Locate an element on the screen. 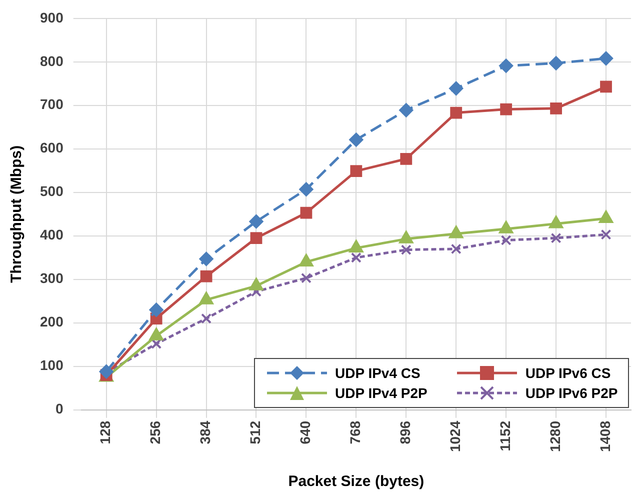 Image resolution: width=643 pixels, height=501 pixels. x-tick-label: 1408 is located at coordinates (604, 436).